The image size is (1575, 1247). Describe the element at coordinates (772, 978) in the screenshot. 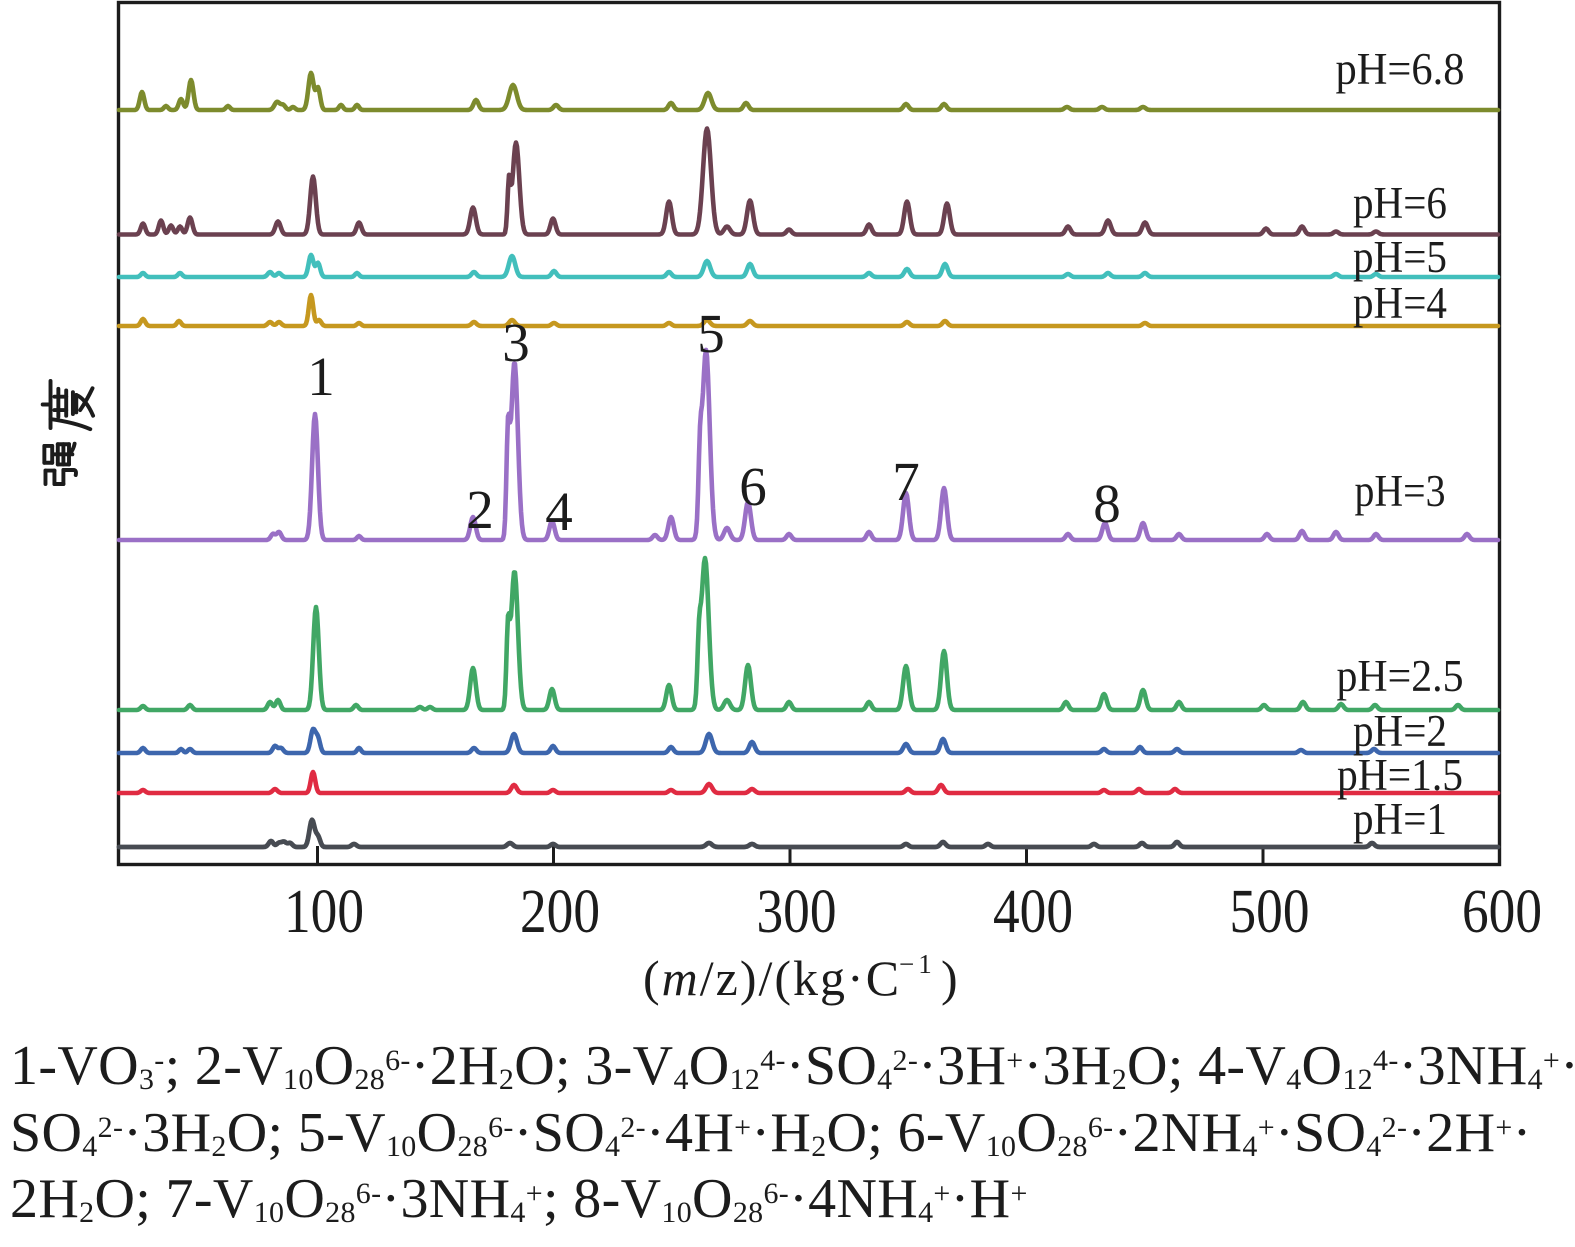

I see `svg-text: (m/z)/(kg·C` at that location.